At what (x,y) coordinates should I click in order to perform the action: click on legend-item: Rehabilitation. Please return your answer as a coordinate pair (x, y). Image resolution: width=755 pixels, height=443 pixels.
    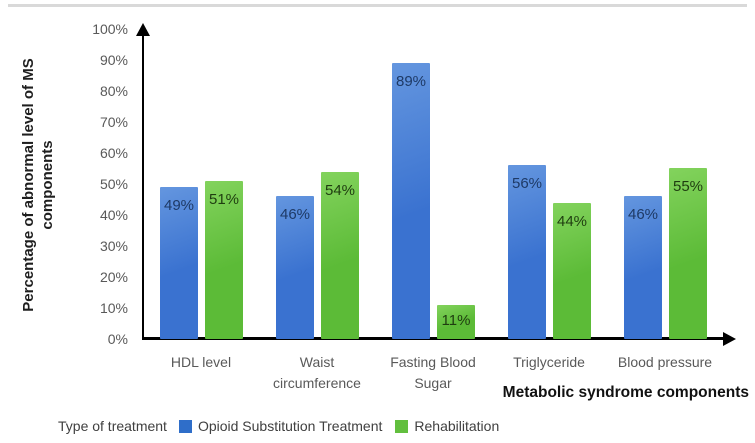
    Looking at the image, I should click on (447, 426).